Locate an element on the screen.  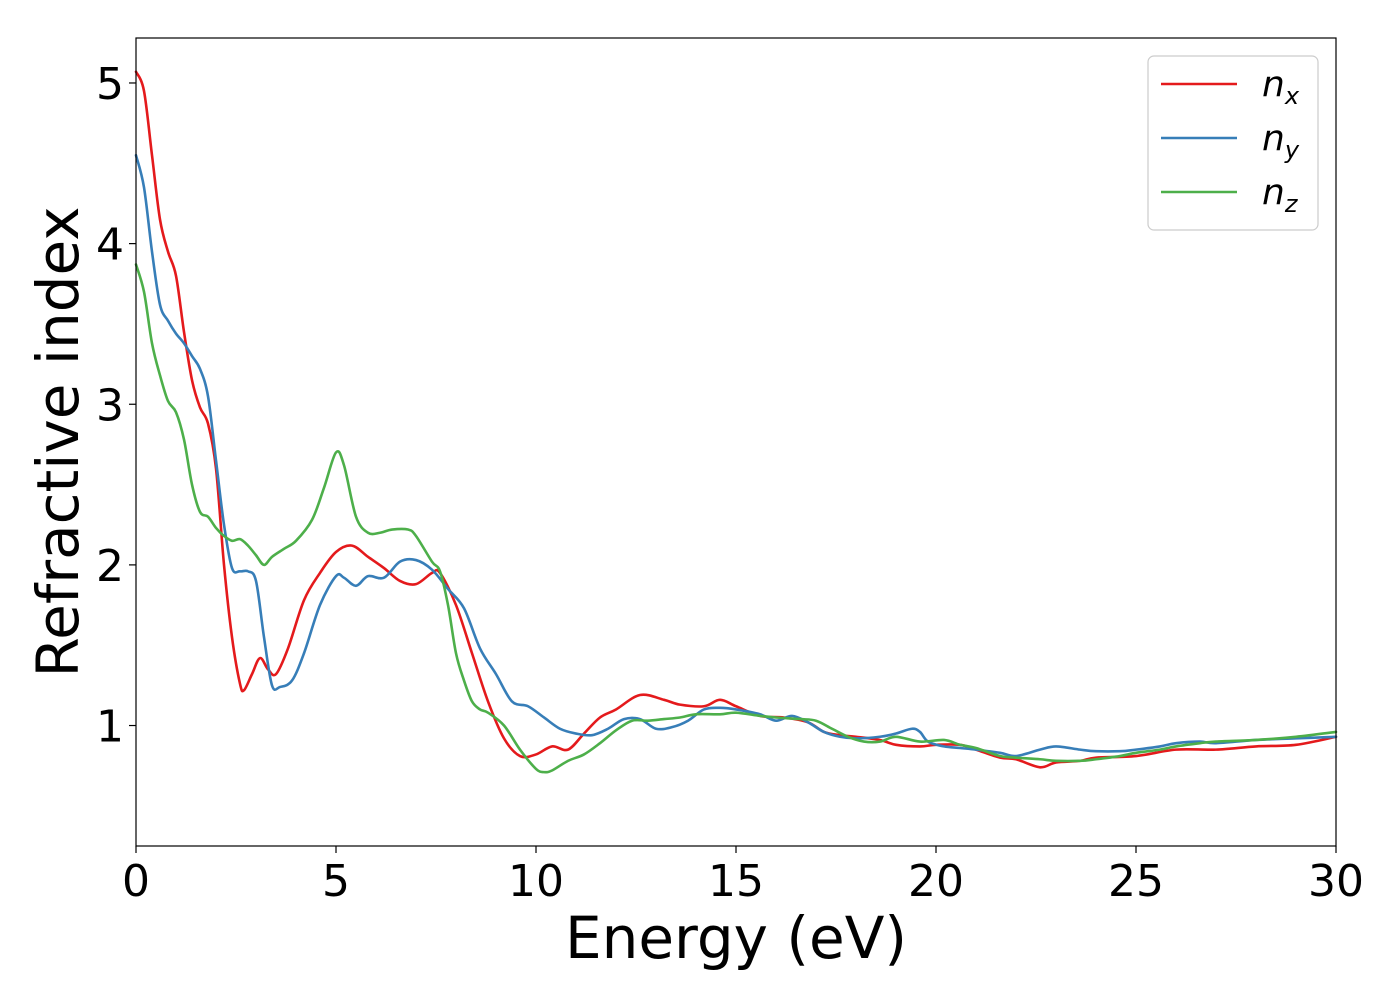
y-tick-label: 4 is located at coordinates (110, 245).